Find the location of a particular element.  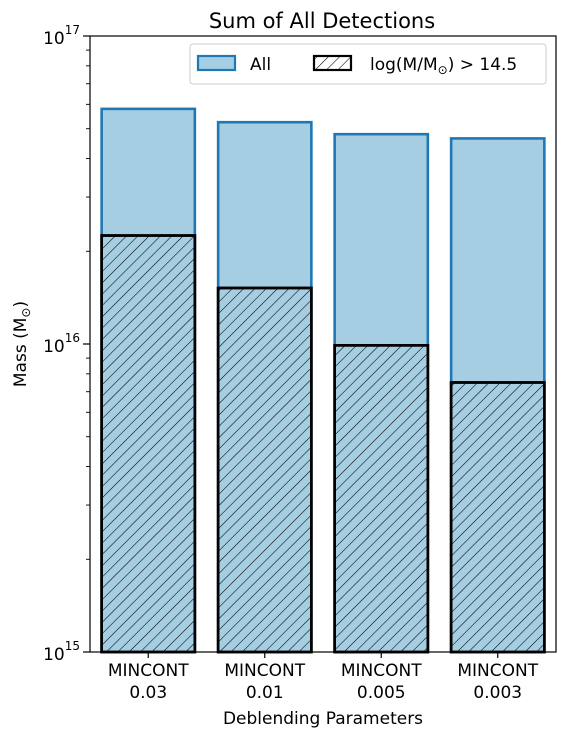

x-tick-label-line2: 0.01 is located at coordinates (265, 693).